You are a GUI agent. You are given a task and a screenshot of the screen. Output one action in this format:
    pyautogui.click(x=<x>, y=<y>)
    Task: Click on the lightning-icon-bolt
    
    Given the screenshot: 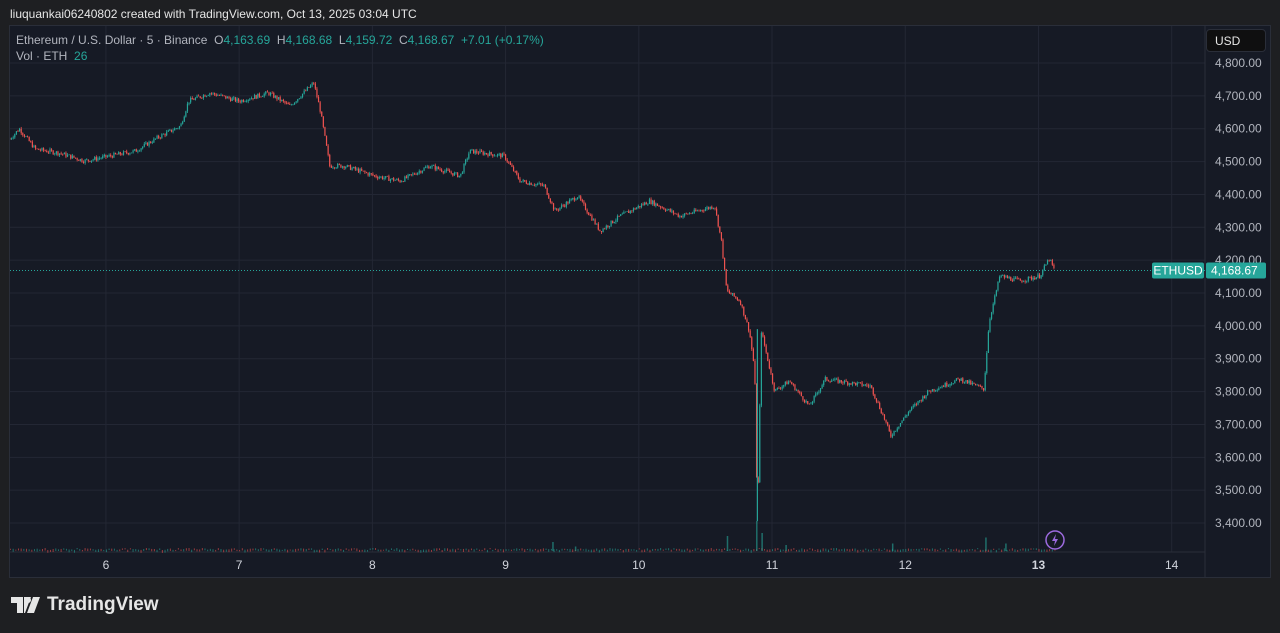 What is the action you would take?
    pyautogui.click(x=1055, y=540)
    